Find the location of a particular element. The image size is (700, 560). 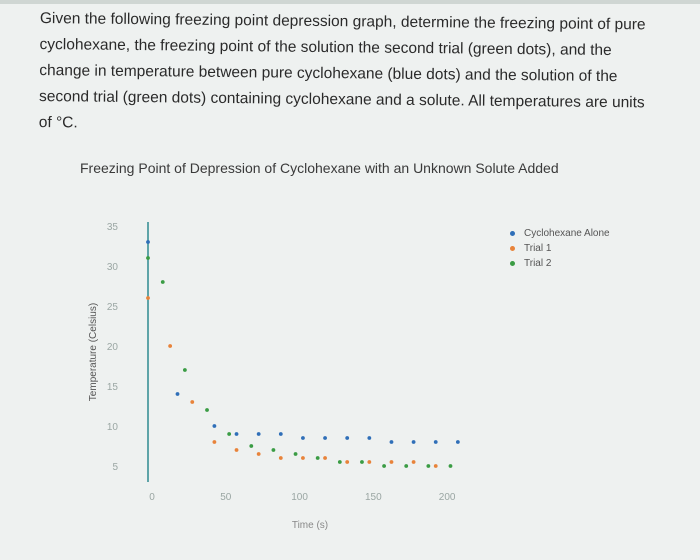

legend-item-trial-1: Trial 1 is located at coordinates (560, 248).